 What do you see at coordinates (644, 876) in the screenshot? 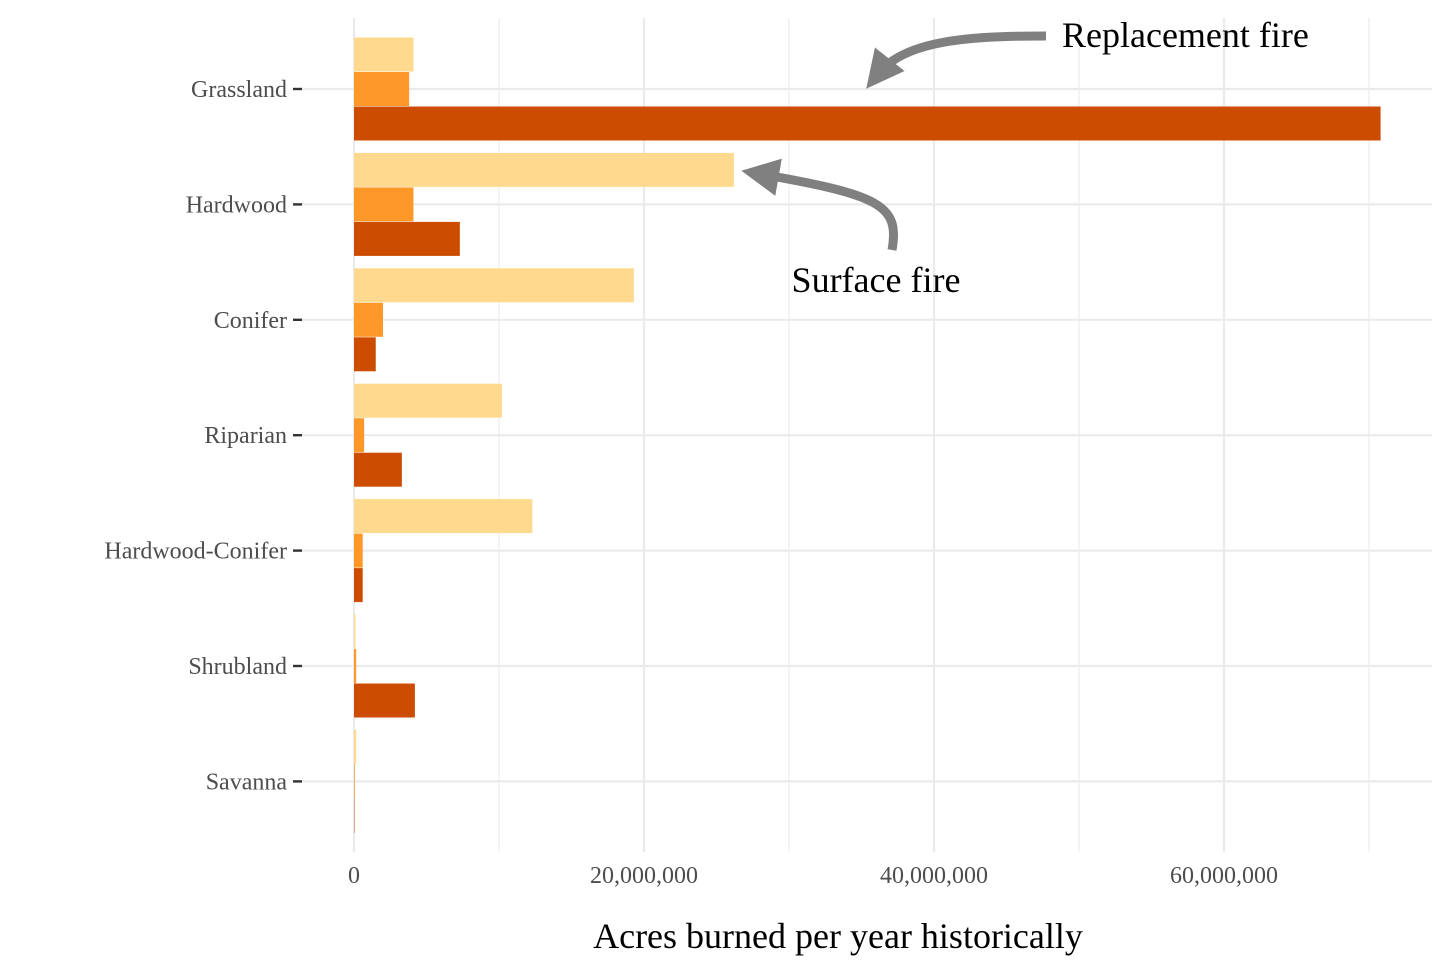
I see `x-tick-label: 20,000,000` at bounding box center [644, 876].